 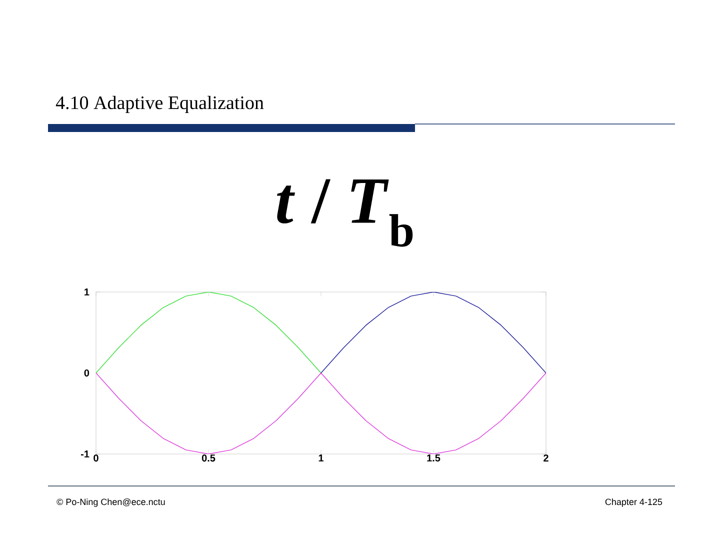 I want to click on x-tick-label: 1, so click(x=321, y=458).